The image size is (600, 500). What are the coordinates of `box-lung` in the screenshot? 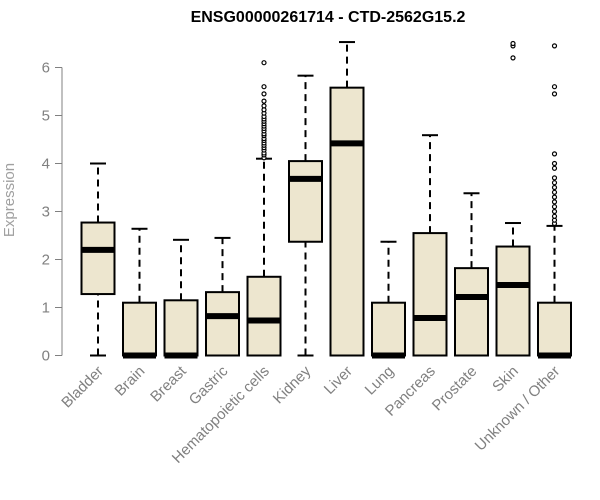 It's located at (388, 299).